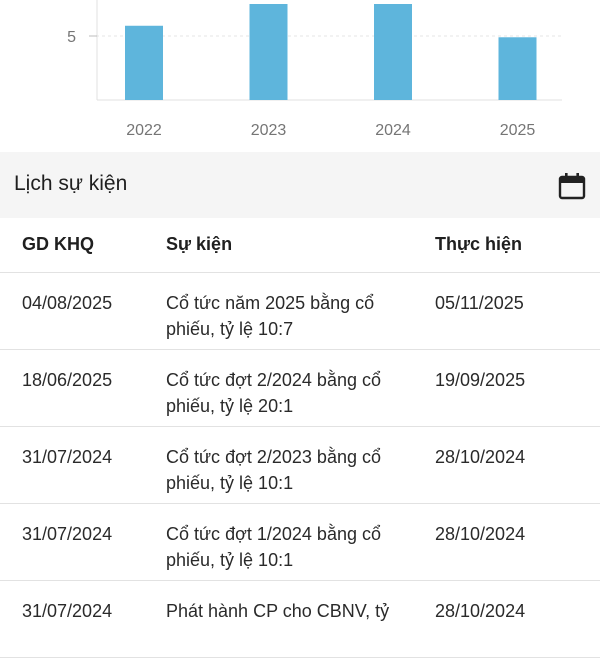 The width and height of the screenshot is (600, 658). Describe the element at coordinates (479, 303) in the screenshot. I see `row-exec-date: 05/11/2025` at that location.